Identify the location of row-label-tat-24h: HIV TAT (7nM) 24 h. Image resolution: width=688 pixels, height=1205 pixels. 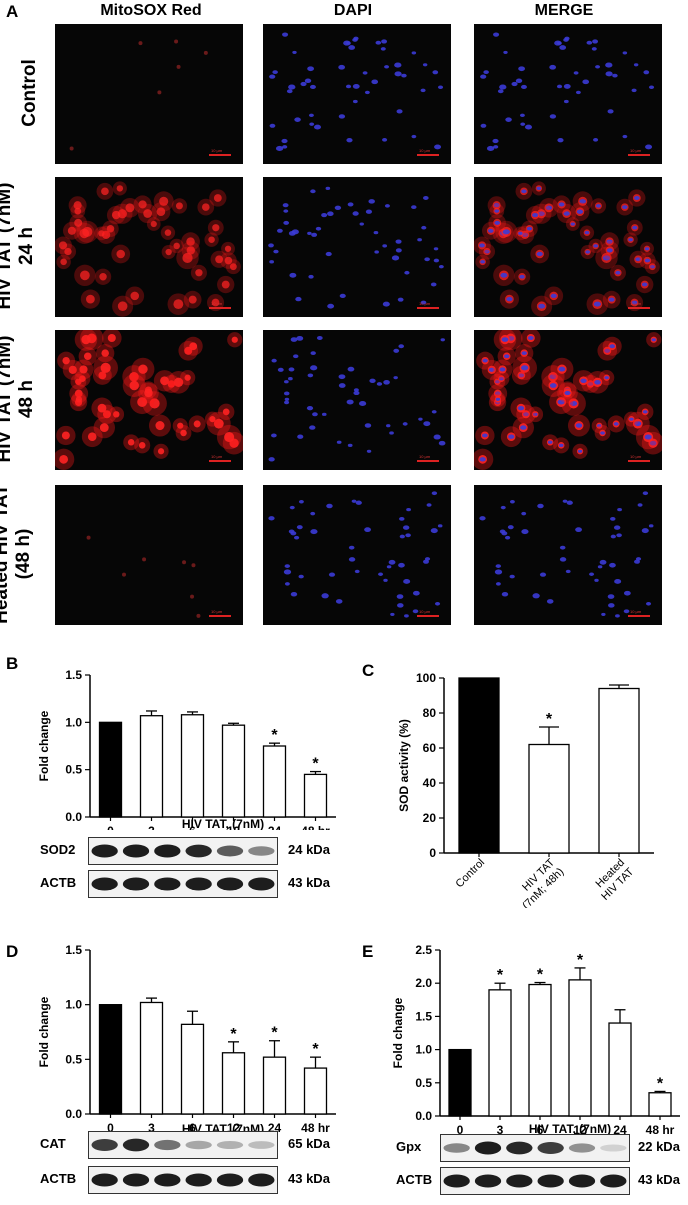
(18, 246).